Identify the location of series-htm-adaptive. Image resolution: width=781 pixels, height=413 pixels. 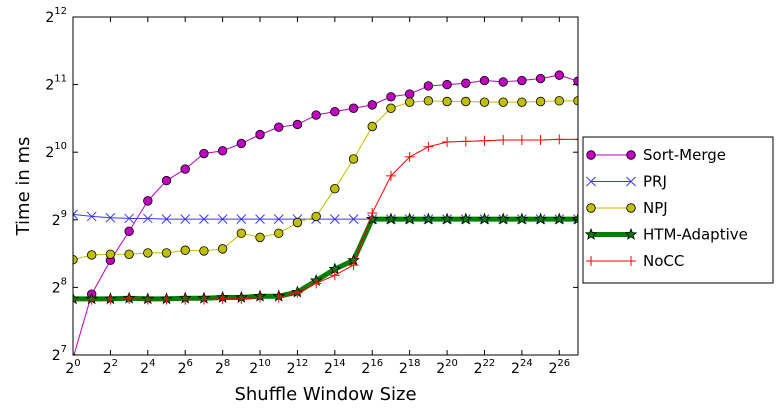
(325, 258).